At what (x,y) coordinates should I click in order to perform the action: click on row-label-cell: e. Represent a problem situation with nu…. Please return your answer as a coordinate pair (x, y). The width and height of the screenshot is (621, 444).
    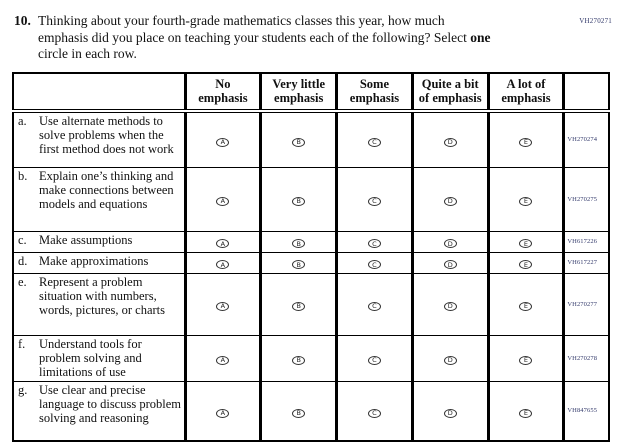
    Looking at the image, I should click on (99, 304).